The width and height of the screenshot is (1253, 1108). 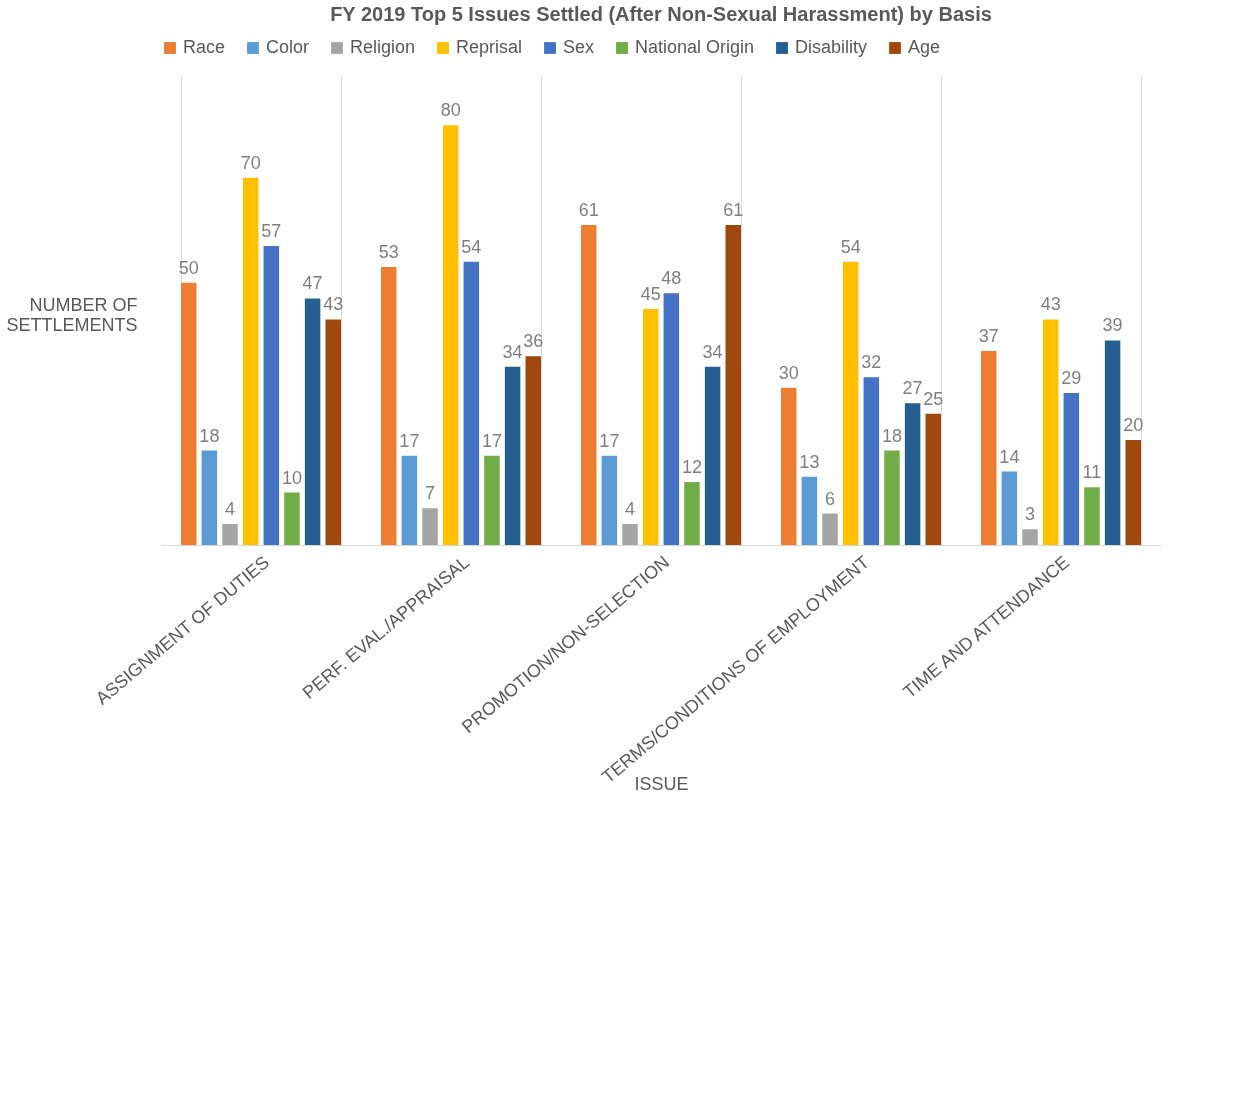 What do you see at coordinates (924, 47) in the screenshot?
I see `legend-label: Age` at bounding box center [924, 47].